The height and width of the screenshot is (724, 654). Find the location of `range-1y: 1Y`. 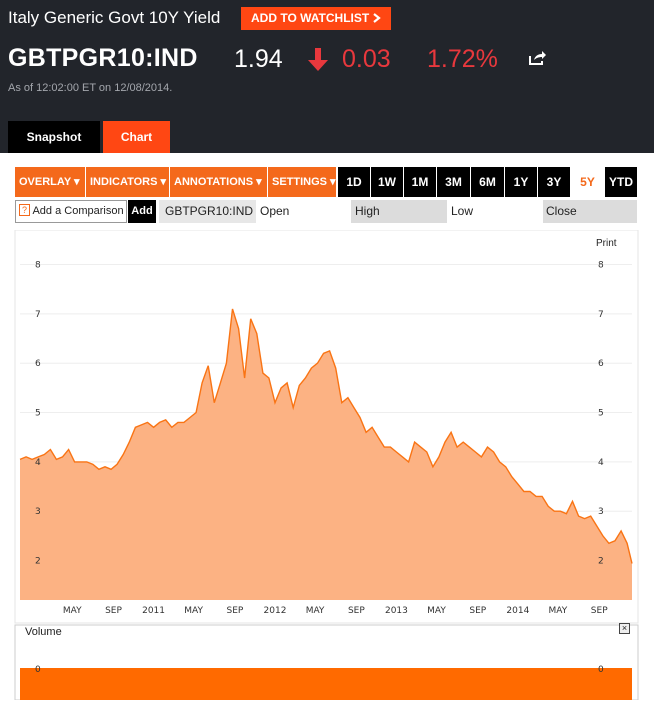

range-1y: 1Y is located at coordinates (521, 182).